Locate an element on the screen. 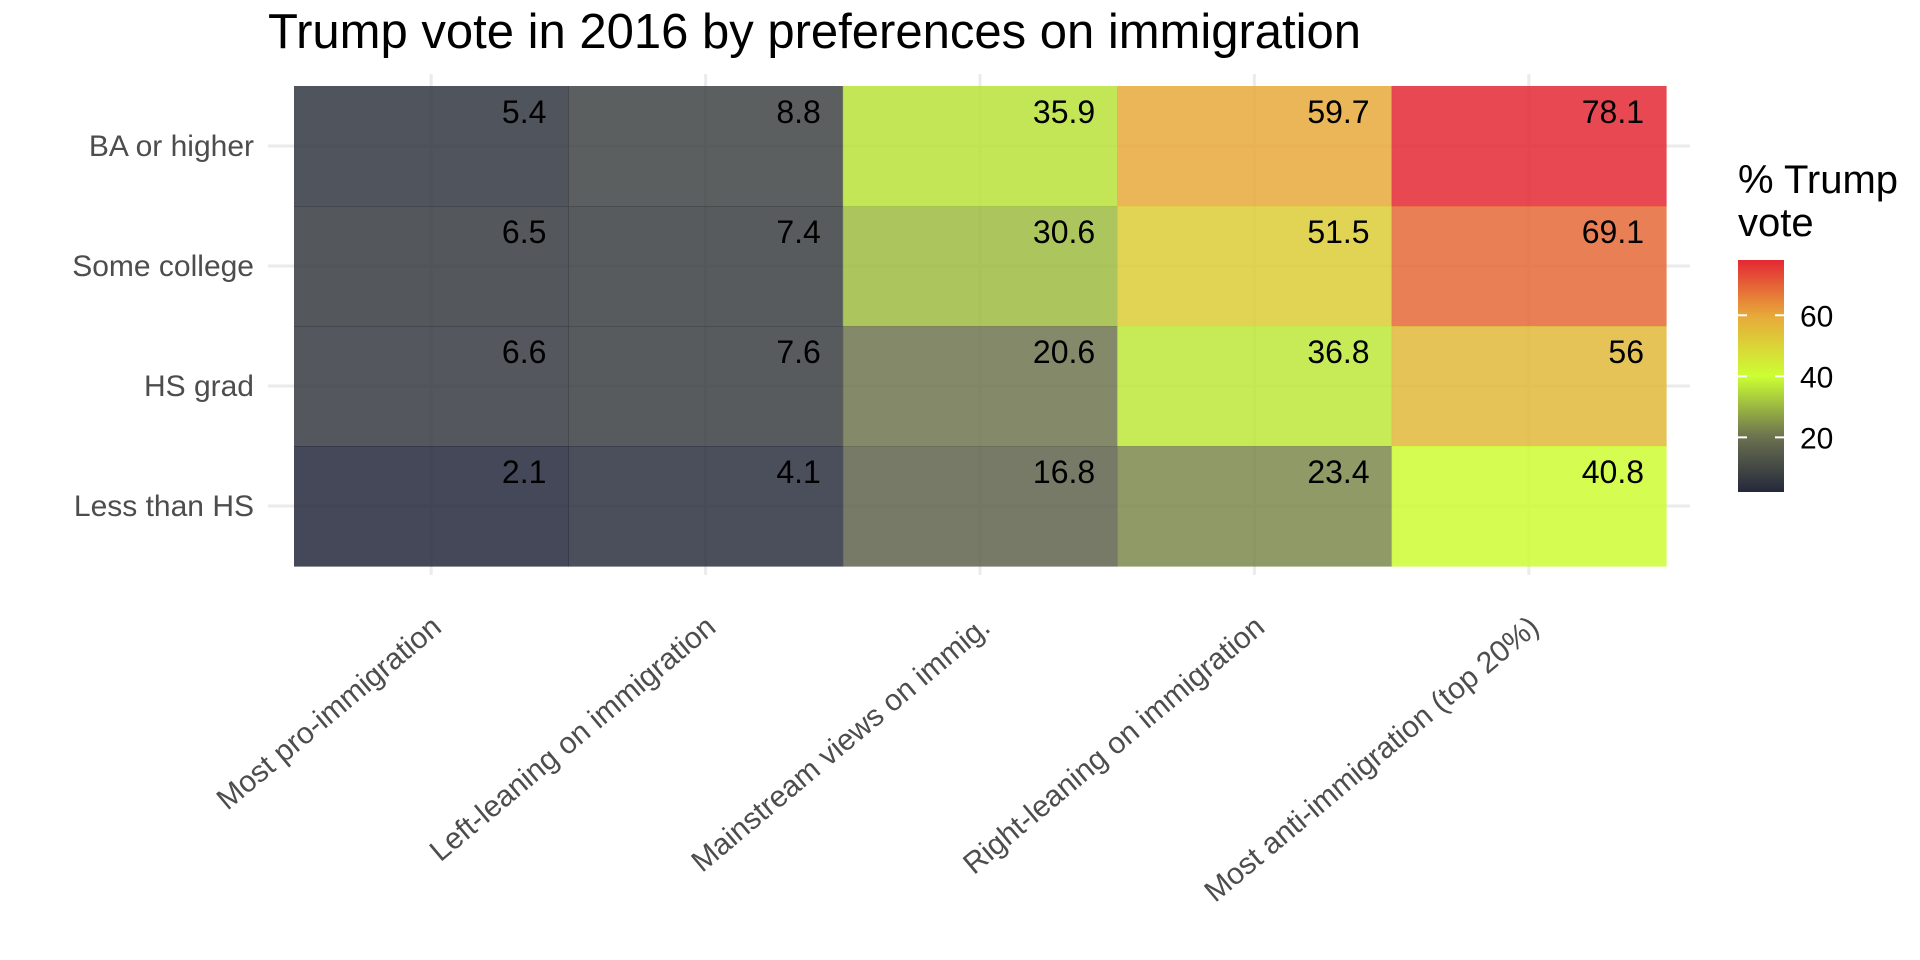 This screenshot has height=960, width=1920. cell-value-label: 36.8 is located at coordinates (1338, 352).